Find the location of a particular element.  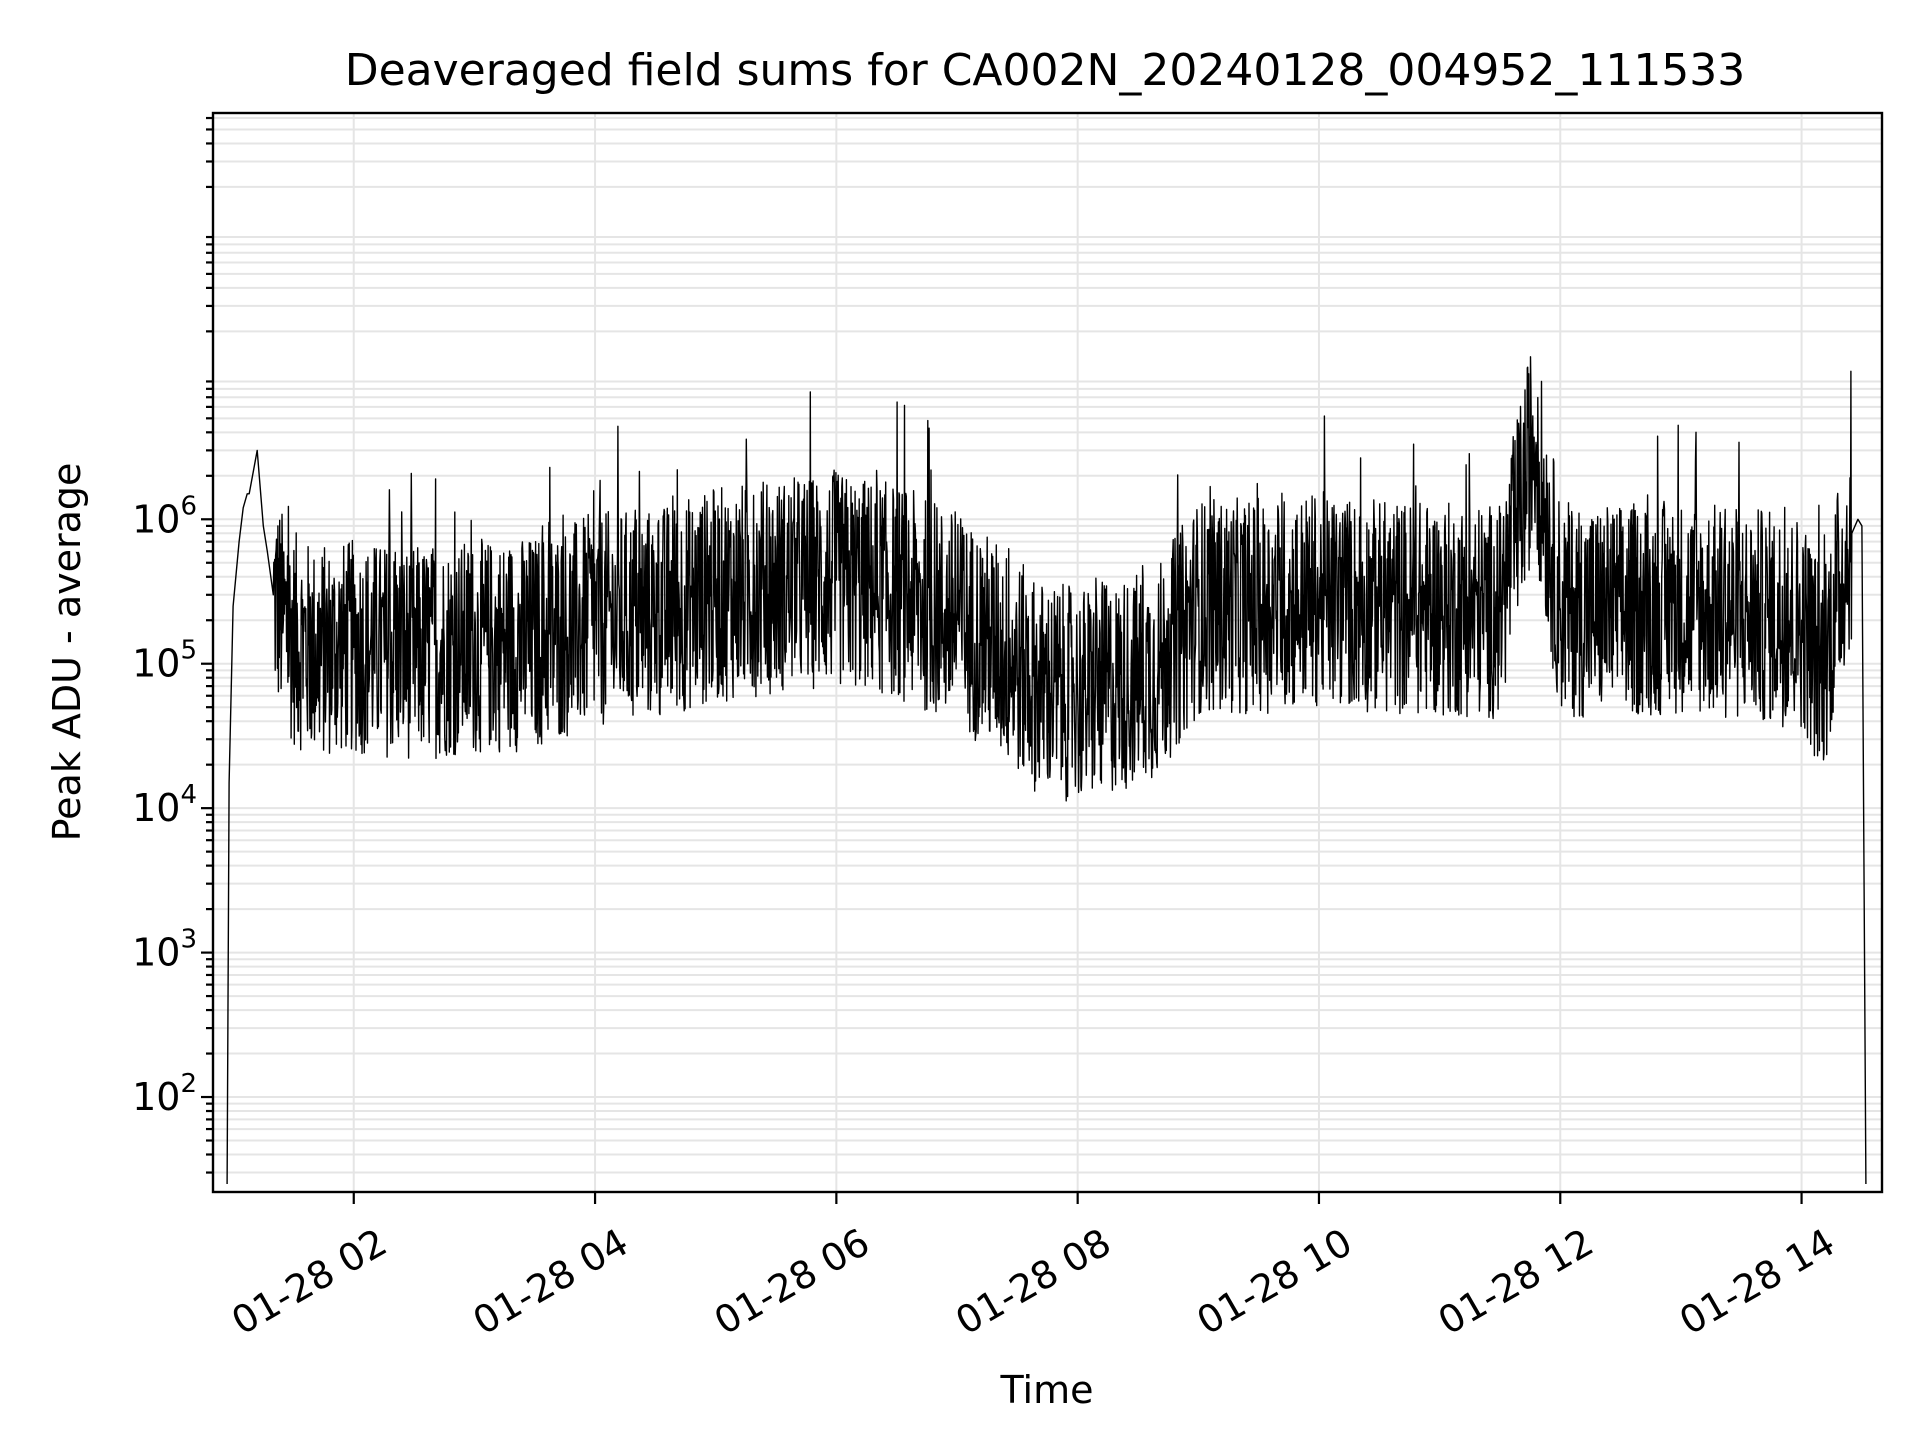

y-axis-label: Peak ADU - average is located at coordinates (67, 652).